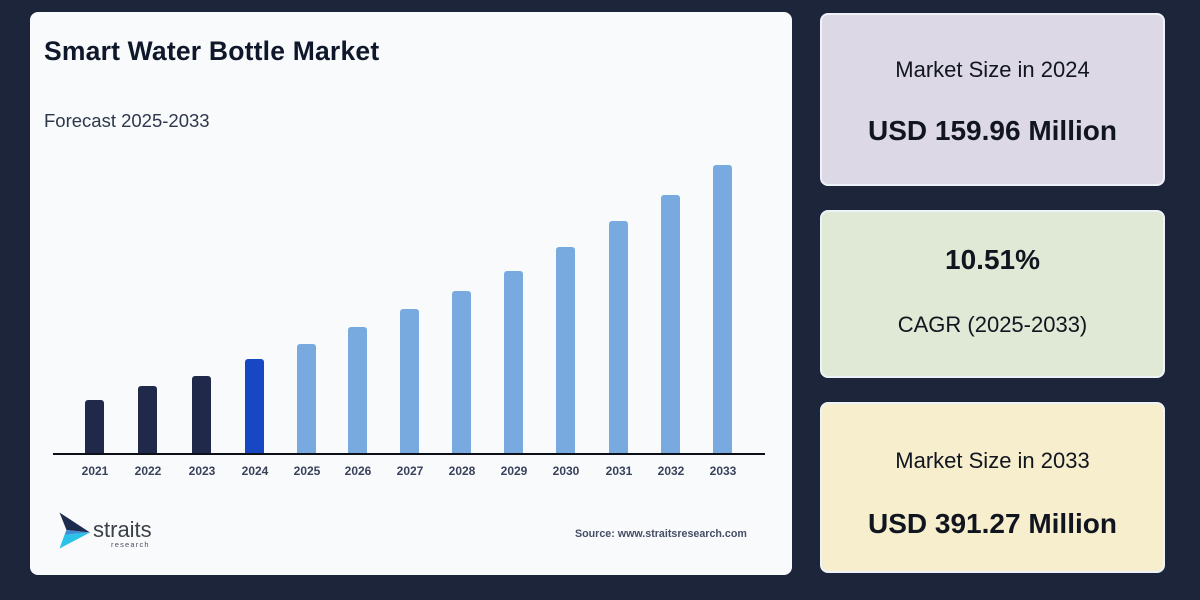 The image size is (1200, 600). I want to click on svg-text: research, so click(130, 544).